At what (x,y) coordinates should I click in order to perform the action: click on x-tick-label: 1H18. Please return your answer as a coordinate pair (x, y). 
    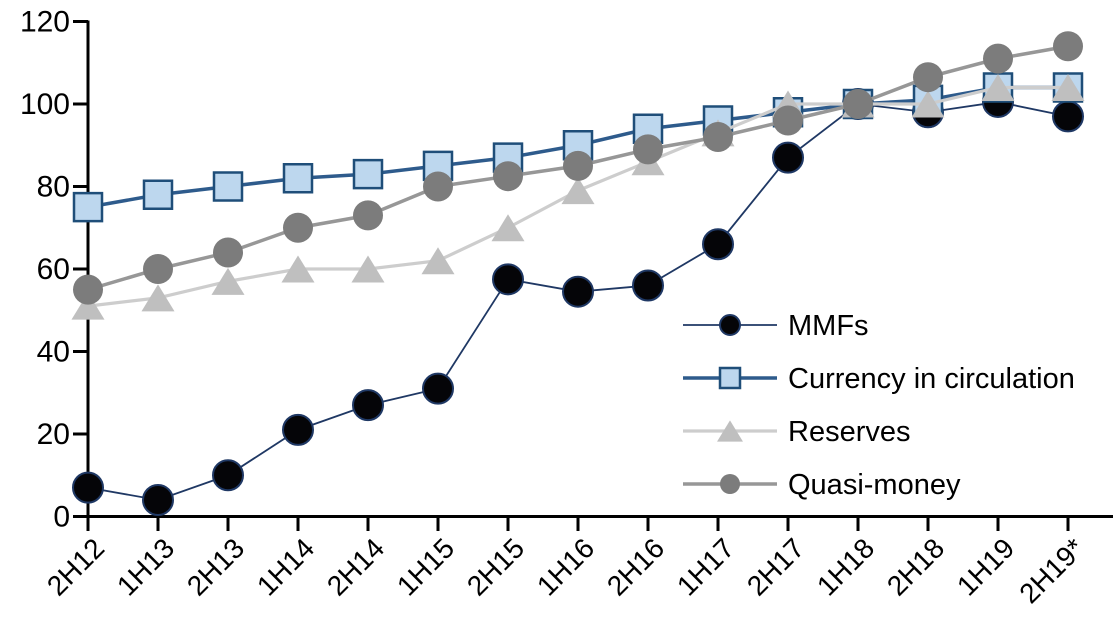
    Looking at the image, I should click on (845, 566).